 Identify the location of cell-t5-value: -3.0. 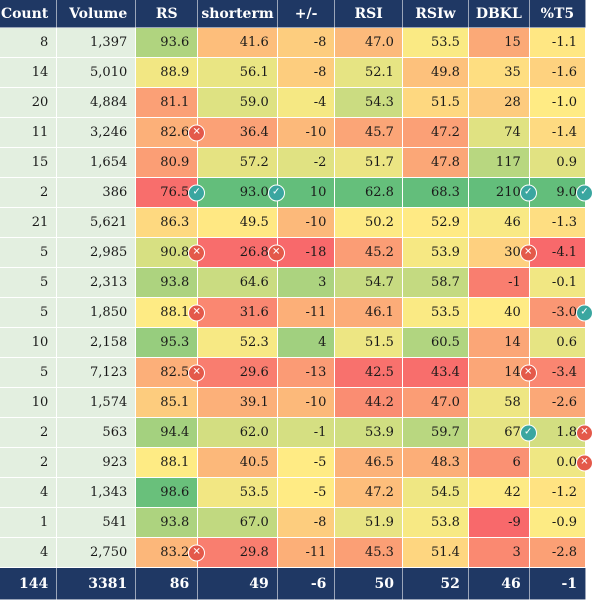
(564, 312).